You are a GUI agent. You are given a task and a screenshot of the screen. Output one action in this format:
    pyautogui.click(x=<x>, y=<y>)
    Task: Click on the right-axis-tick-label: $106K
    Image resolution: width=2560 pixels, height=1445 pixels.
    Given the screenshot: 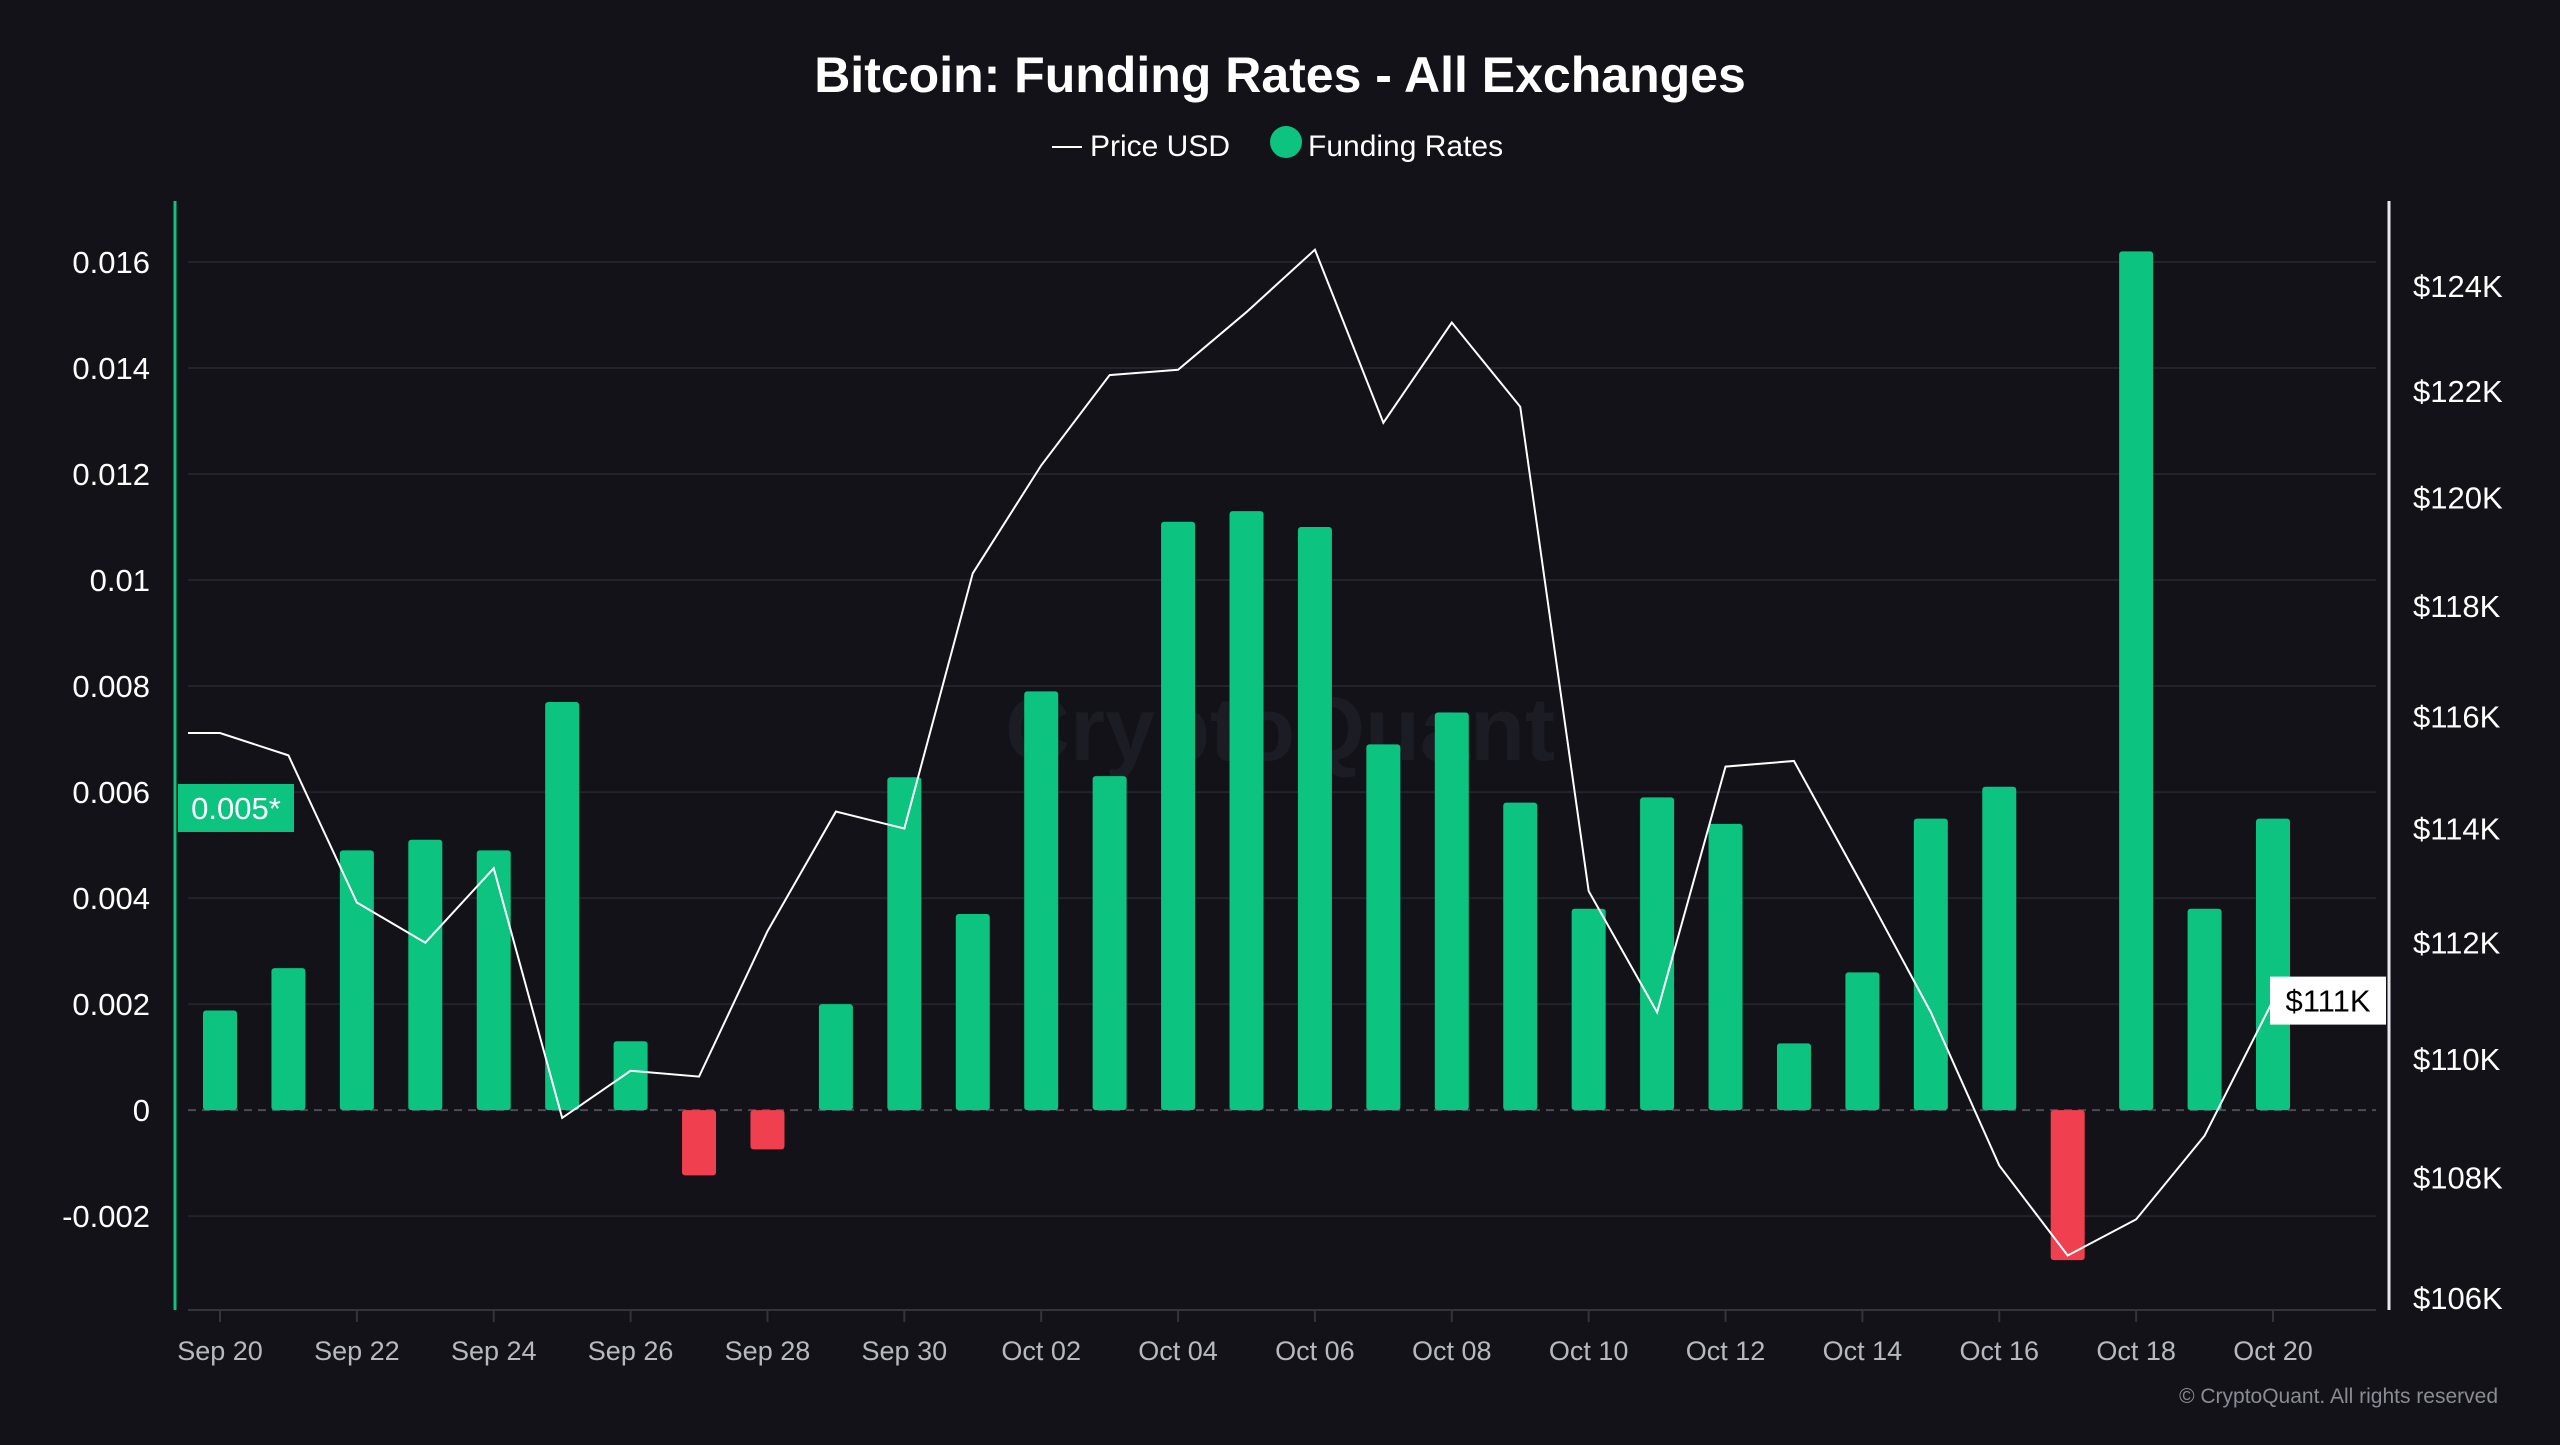 What is the action you would take?
    pyautogui.click(x=2458, y=1298)
    